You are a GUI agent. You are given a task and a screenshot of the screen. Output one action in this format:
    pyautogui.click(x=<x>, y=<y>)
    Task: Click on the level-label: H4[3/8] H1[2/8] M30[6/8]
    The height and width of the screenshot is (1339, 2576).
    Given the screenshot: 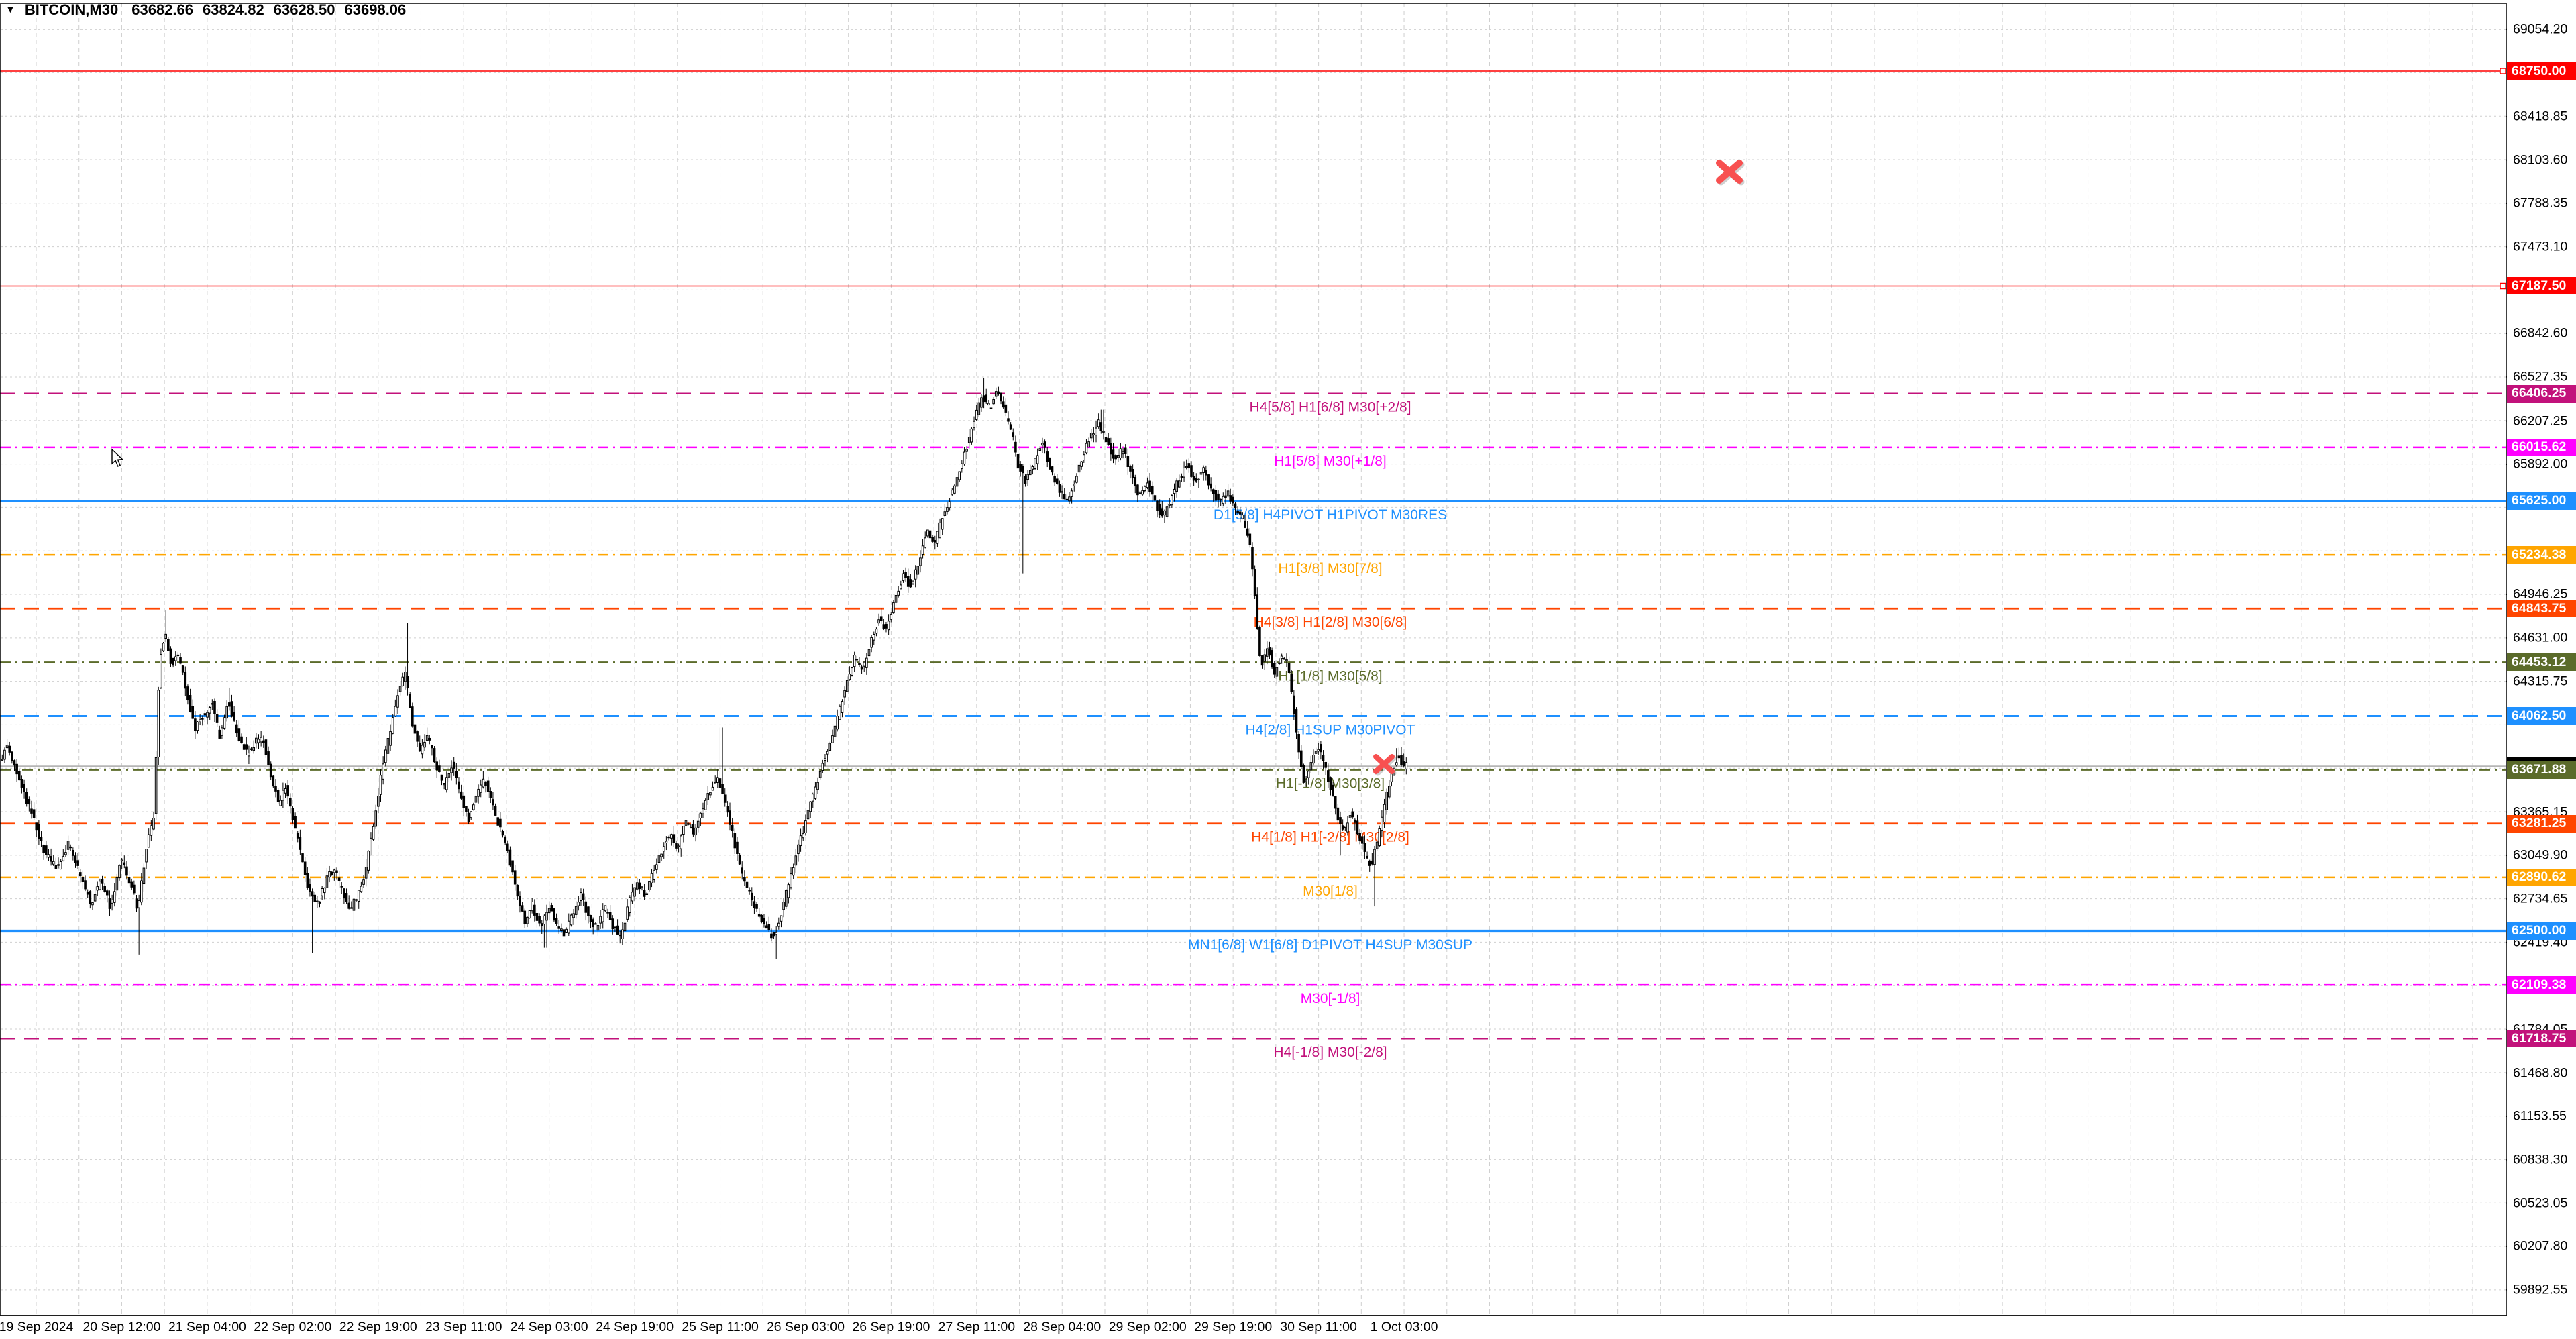 What is the action you would take?
    pyautogui.click(x=1330, y=622)
    